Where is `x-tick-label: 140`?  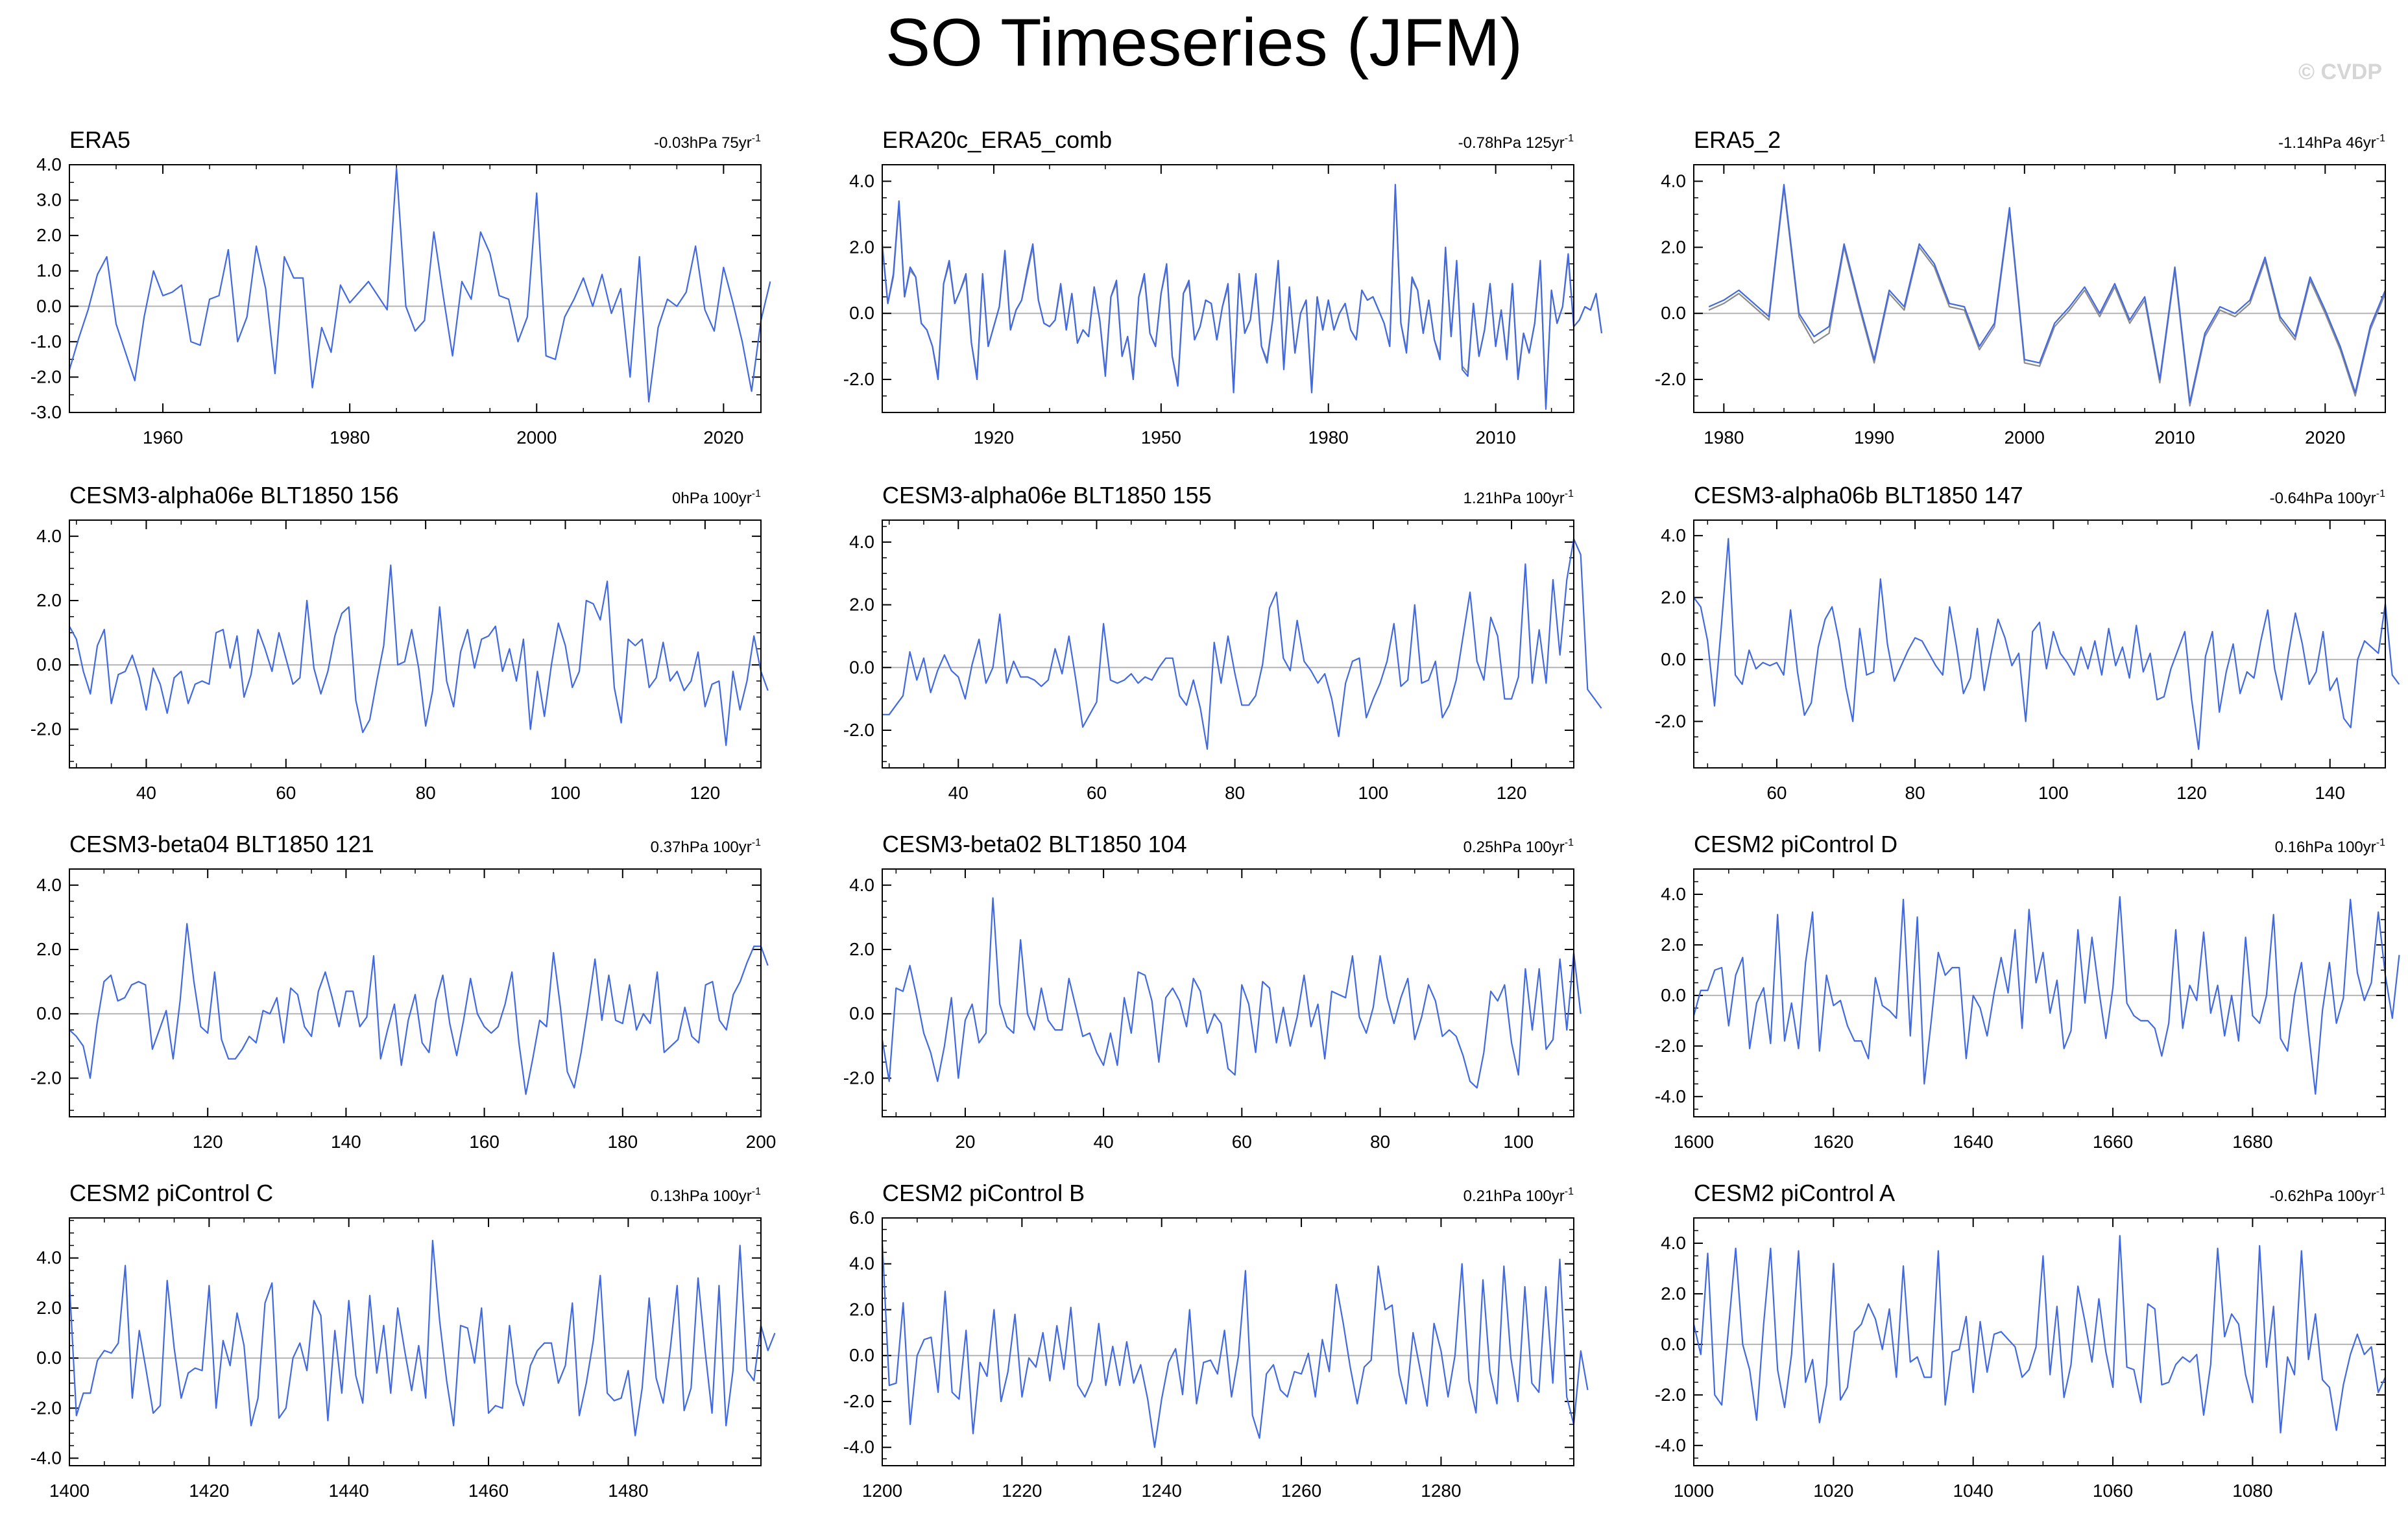
x-tick-label: 140 is located at coordinates (2330, 793).